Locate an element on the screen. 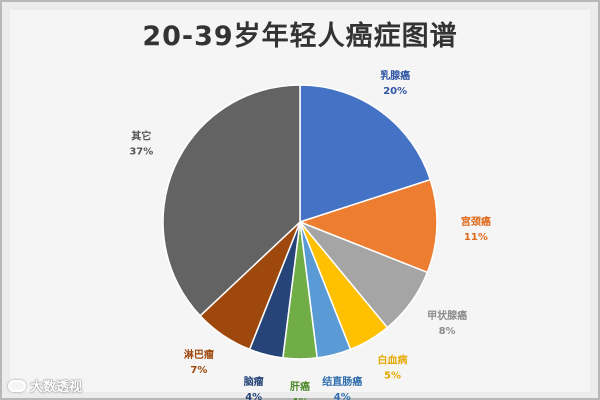  slice-label: 肝癌 is located at coordinates (300, 386).